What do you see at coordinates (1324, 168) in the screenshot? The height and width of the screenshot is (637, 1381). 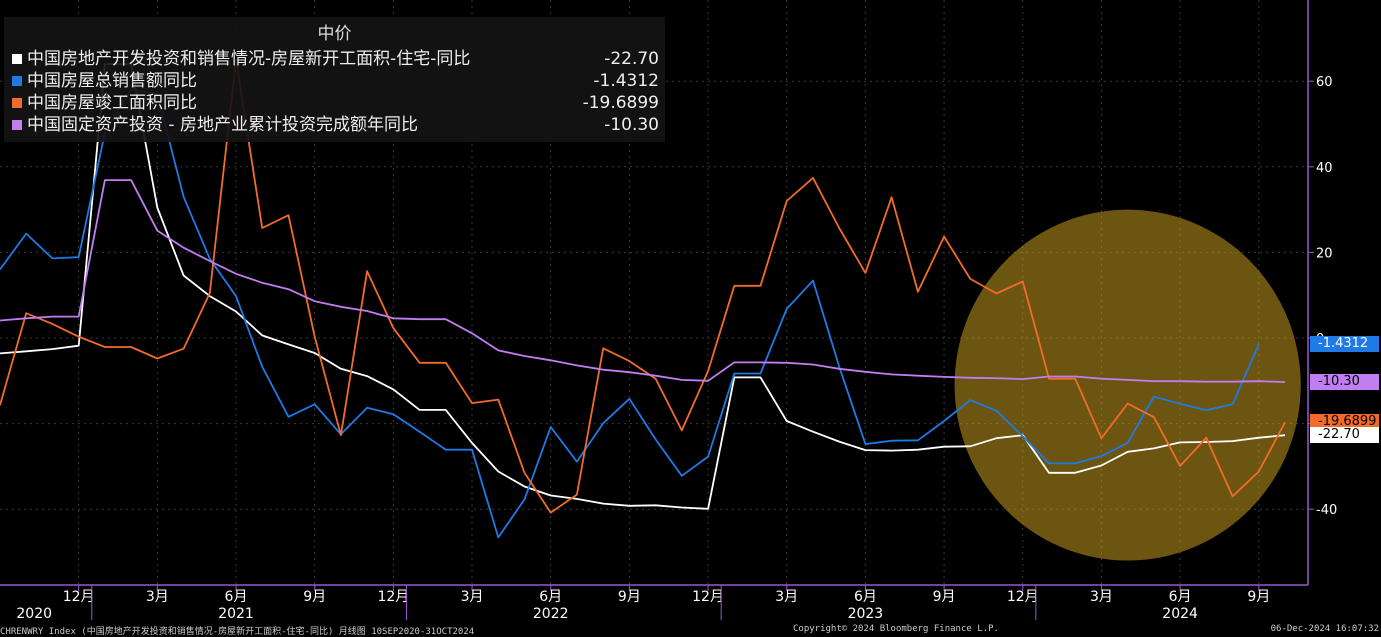 I see `y-tick-label: 40` at bounding box center [1324, 168].